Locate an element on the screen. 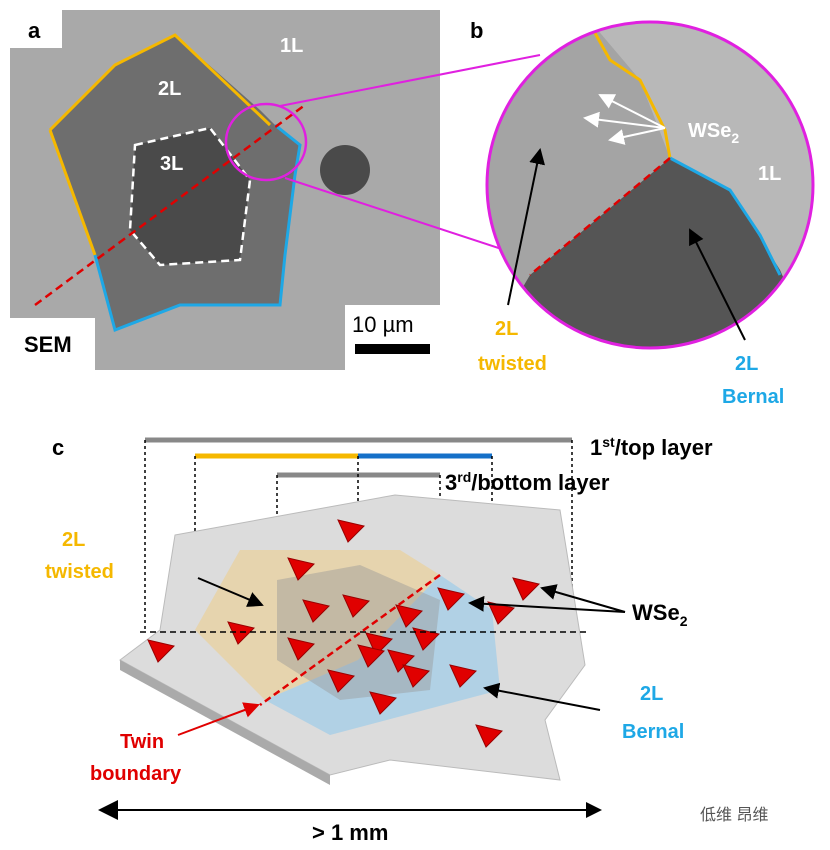 The width and height of the screenshot is (830, 850). bernal-layer is located at coordinates (382, 655).